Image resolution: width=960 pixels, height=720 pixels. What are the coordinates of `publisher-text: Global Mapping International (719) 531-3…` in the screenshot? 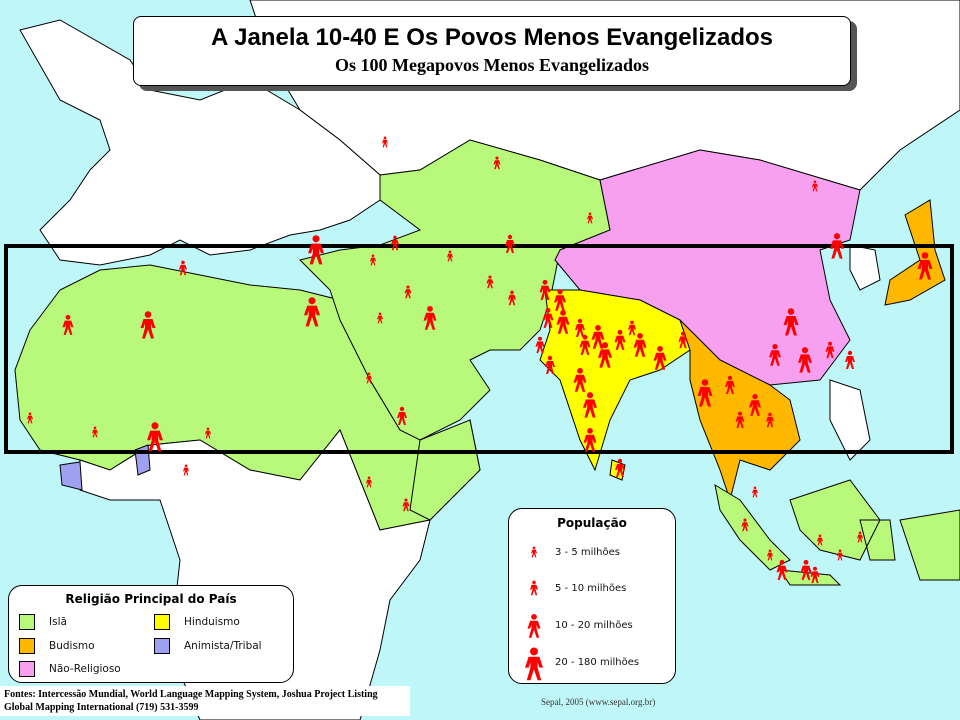 It's located at (101, 707).